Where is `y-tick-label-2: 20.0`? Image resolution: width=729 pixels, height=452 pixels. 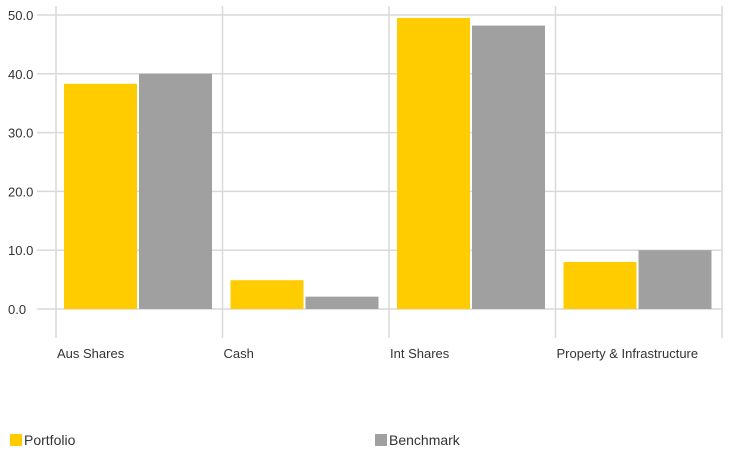
y-tick-label-2: 20.0 is located at coordinates (20, 191).